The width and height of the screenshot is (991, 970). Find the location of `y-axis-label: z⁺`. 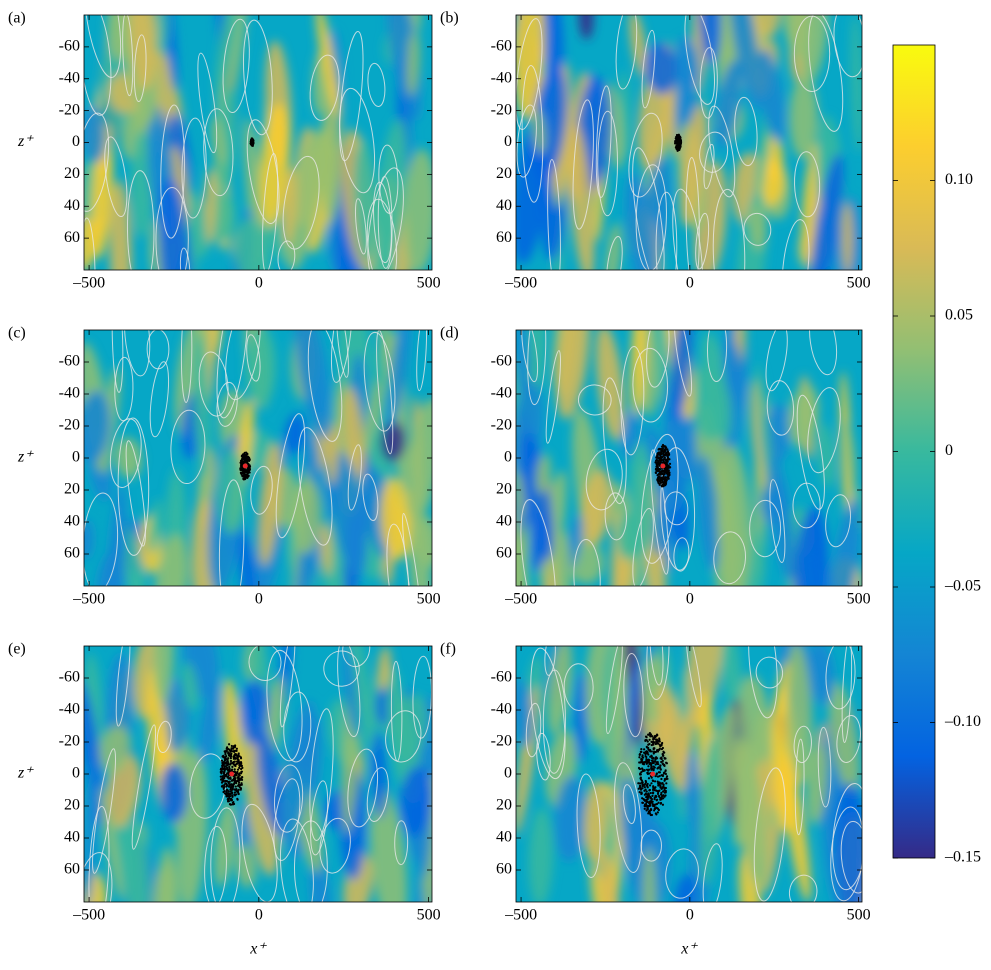

y-axis-label: z⁺ is located at coordinates (25, 141).